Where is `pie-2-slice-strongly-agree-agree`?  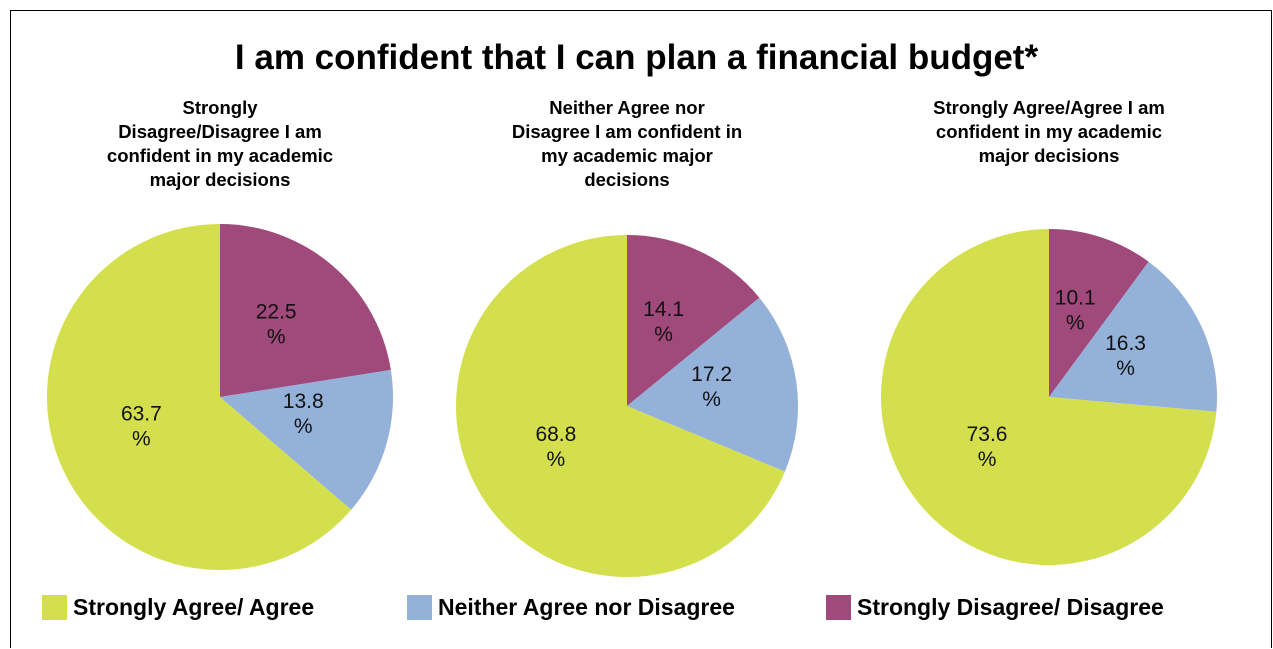 pie-2-slice-strongly-agree-agree is located at coordinates (620, 406).